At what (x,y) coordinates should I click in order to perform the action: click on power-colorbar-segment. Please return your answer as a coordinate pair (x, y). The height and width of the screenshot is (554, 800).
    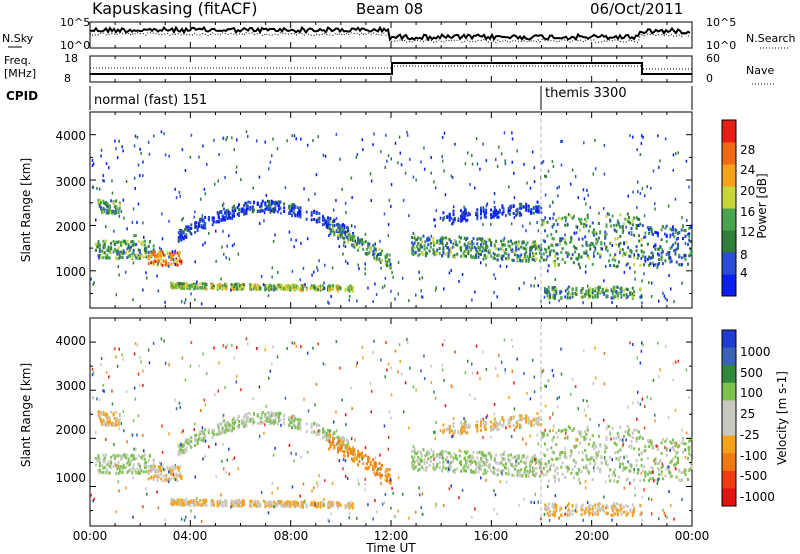
    Looking at the image, I should click on (729, 285).